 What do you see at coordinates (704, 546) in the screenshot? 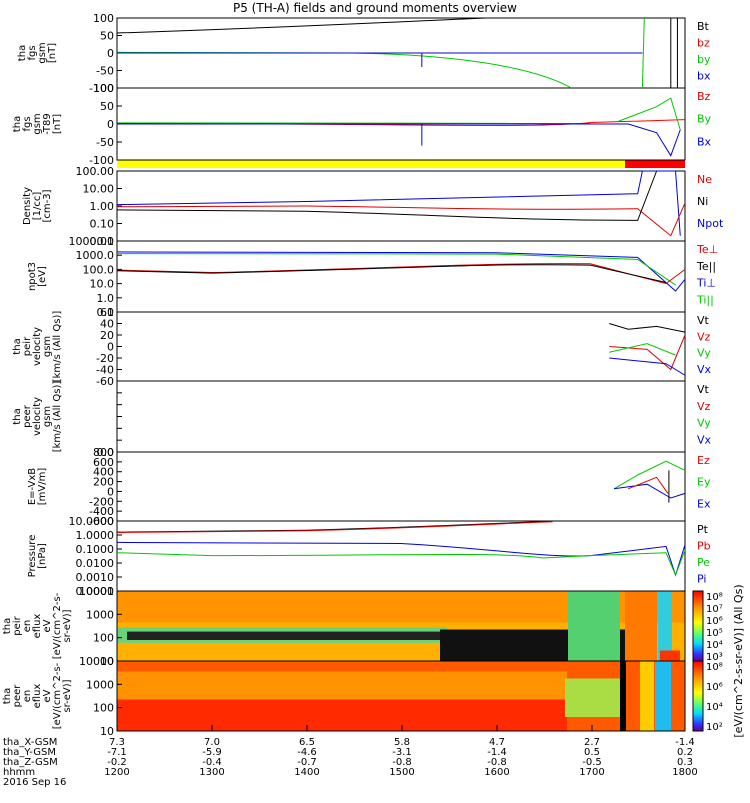
I see `legend-Pb: Pb` at bounding box center [704, 546].